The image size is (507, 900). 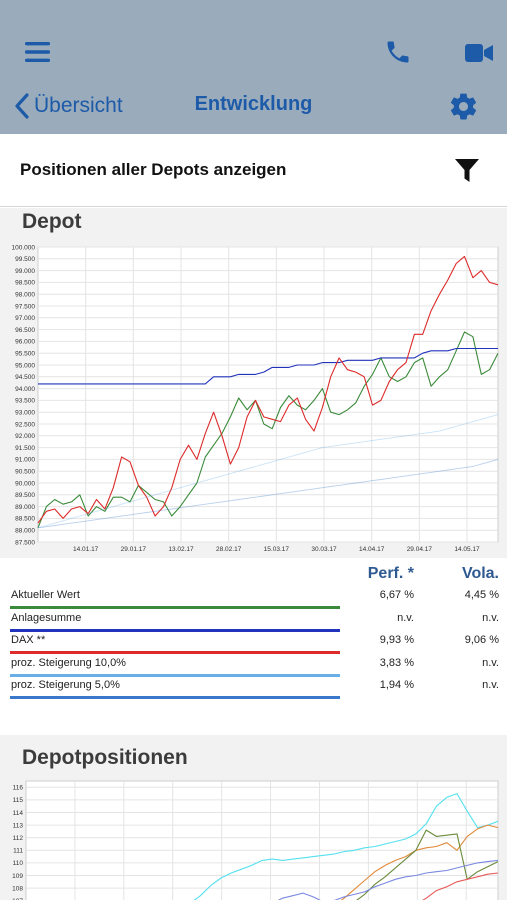 I want to click on y-tick-label: 90.000, so click(x=25, y=483).